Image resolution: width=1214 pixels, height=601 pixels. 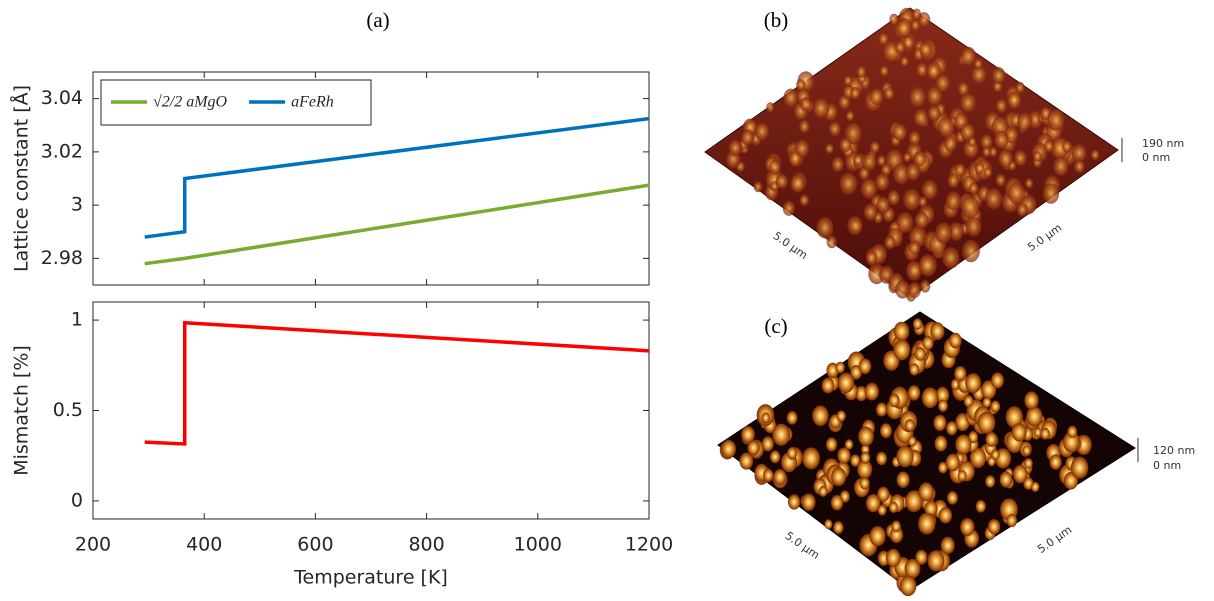 What do you see at coordinates (790, 245) in the screenshot?
I see `scale-label: 5.0 µm` at bounding box center [790, 245].